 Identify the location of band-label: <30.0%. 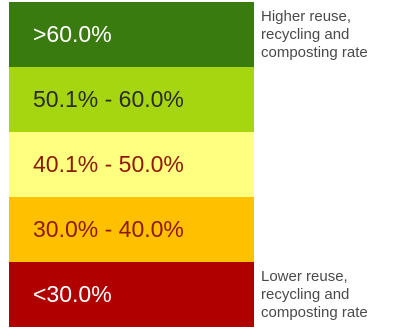
(72, 294).